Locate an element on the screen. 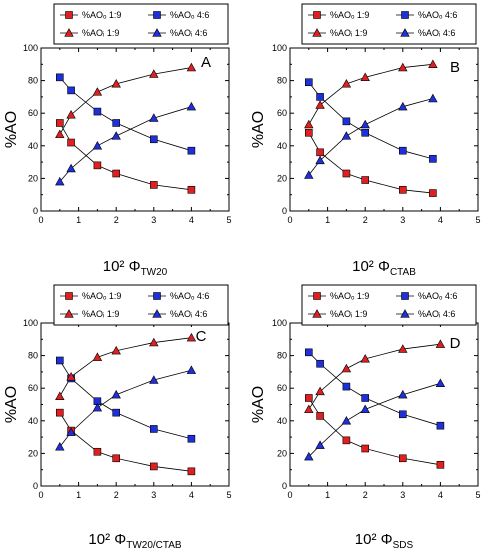  x-axis-label: 10² ΦCTAB is located at coordinates (384, 268).